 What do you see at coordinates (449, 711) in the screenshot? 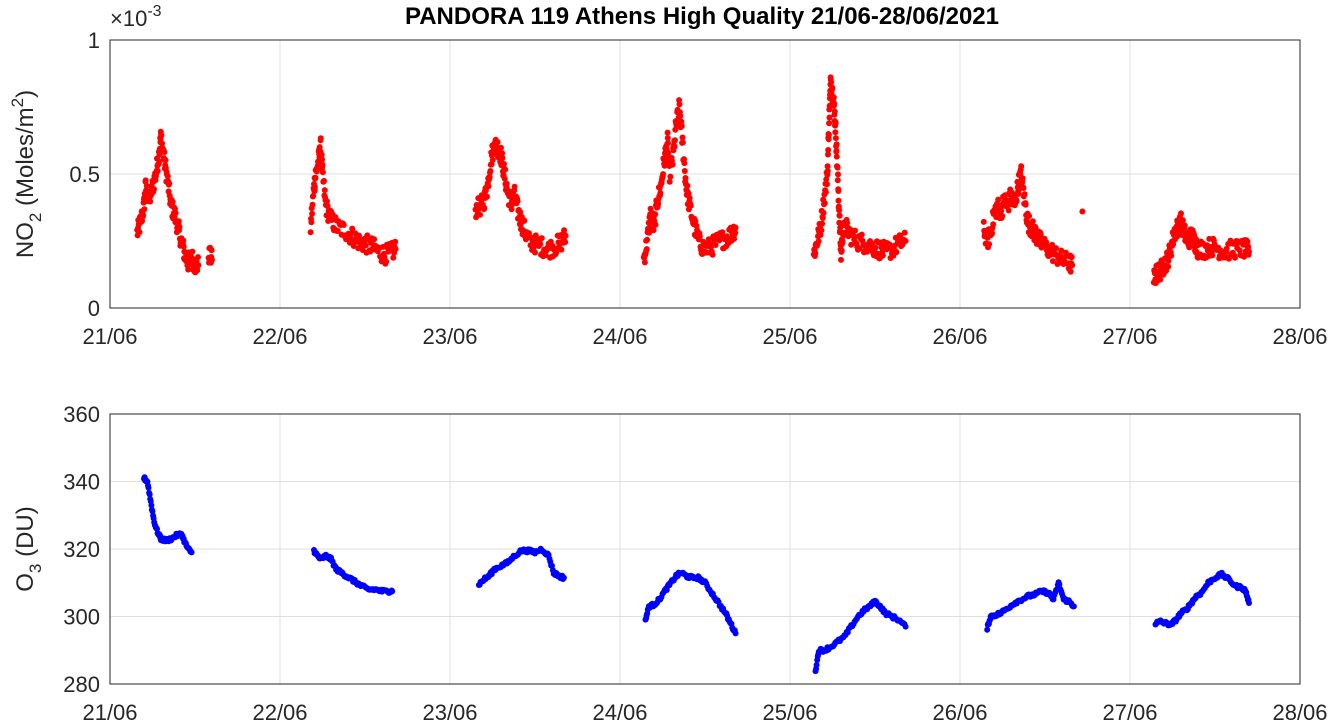
I see `o3-x-tick-label: 23/06` at bounding box center [449, 711].